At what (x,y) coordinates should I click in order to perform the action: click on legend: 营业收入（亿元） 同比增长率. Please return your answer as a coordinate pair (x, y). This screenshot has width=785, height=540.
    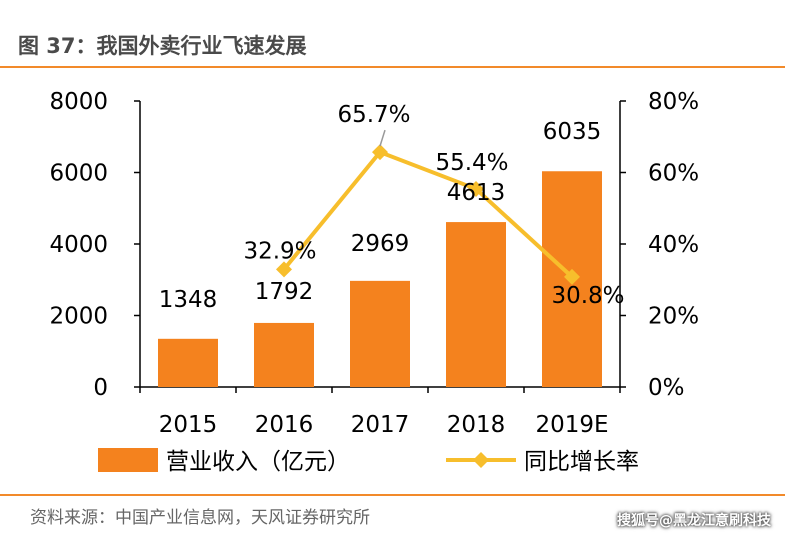
    Looking at the image, I should click on (368, 461).